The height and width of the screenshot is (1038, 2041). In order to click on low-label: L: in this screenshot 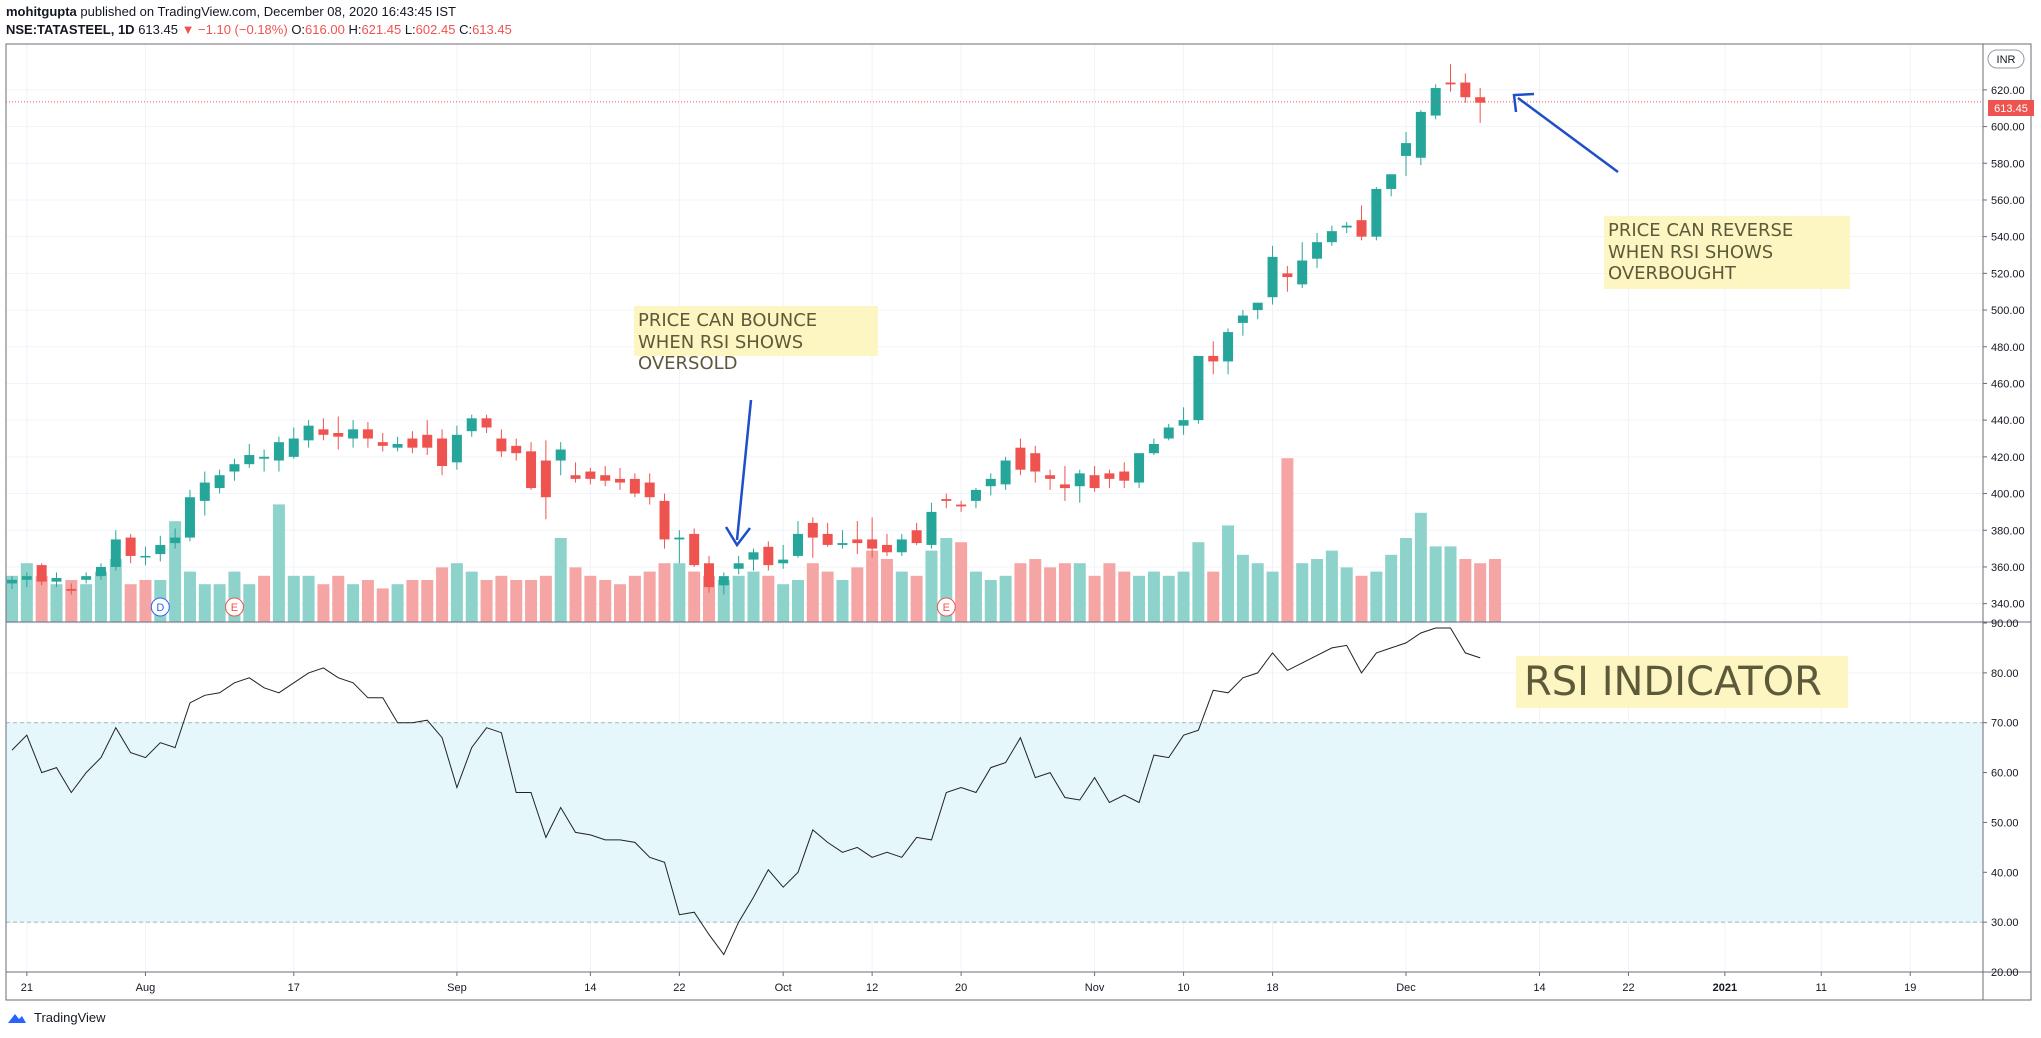, I will do `click(410, 29)`.